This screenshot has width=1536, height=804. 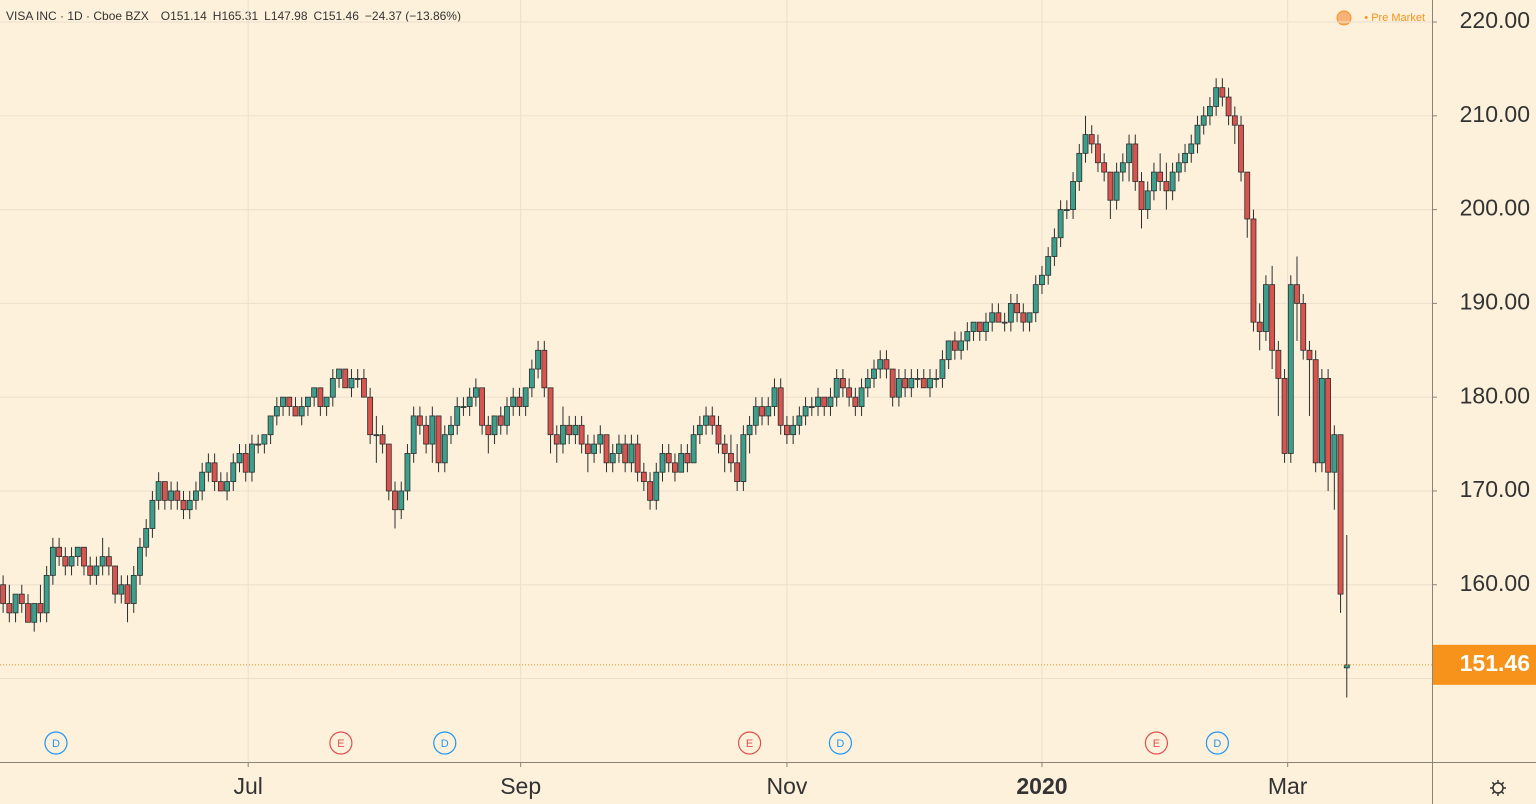 I want to click on change-label: −24.37 (−13.86%), so click(x=413, y=16).